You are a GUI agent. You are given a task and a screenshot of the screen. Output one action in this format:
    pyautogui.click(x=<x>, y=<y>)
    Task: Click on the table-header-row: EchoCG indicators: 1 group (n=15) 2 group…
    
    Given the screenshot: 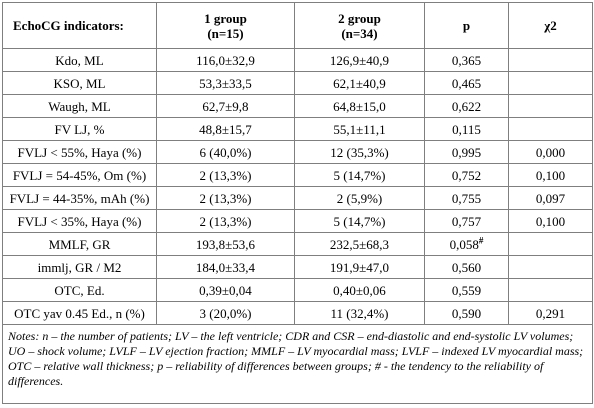 What is the action you would take?
    pyautogui.click(x=297, y=25)
    